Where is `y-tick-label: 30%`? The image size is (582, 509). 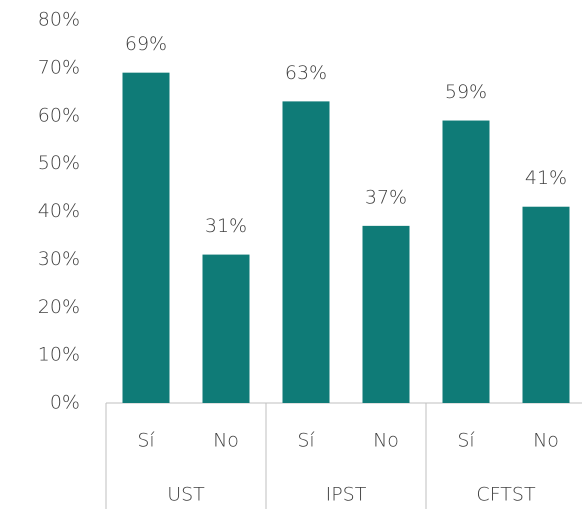 y-tick-label: 30% is located at coordinates (59, 259).